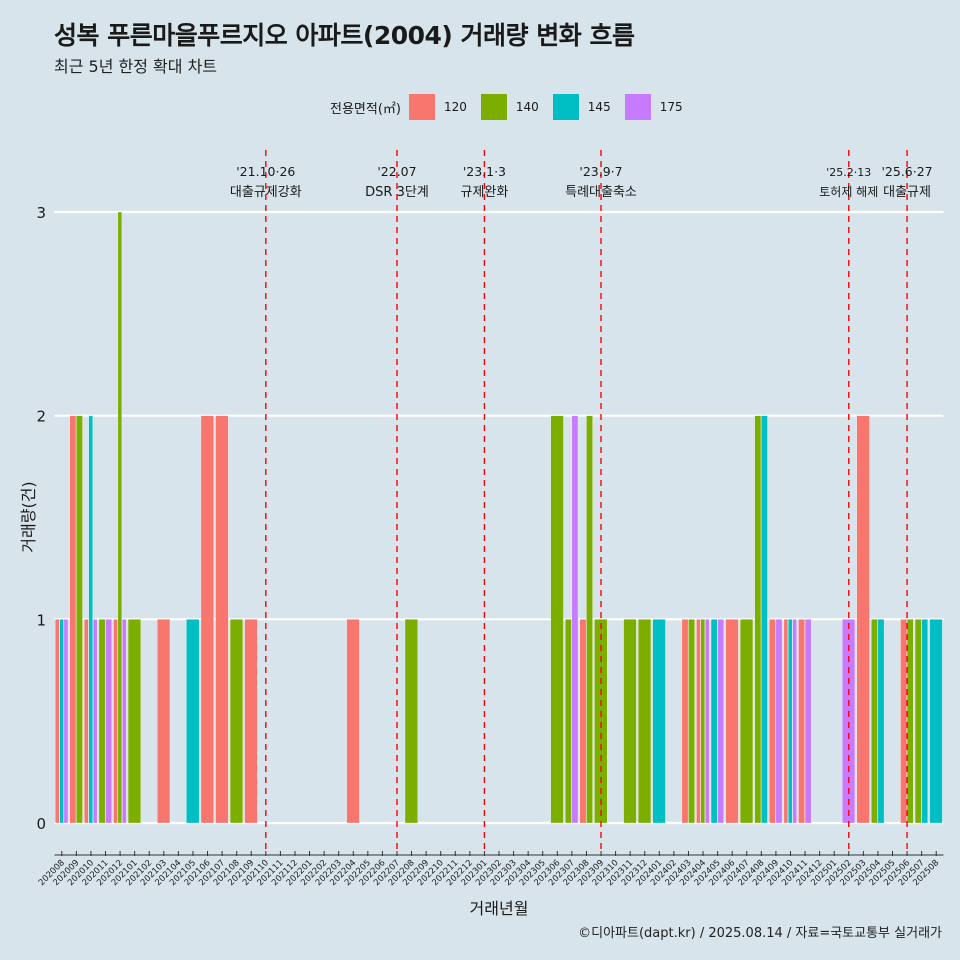  What do you see at coordinates (600, 171) in the screenshot?
I see `event-date-label: '23.9·7` at bounding box center [600, 171].